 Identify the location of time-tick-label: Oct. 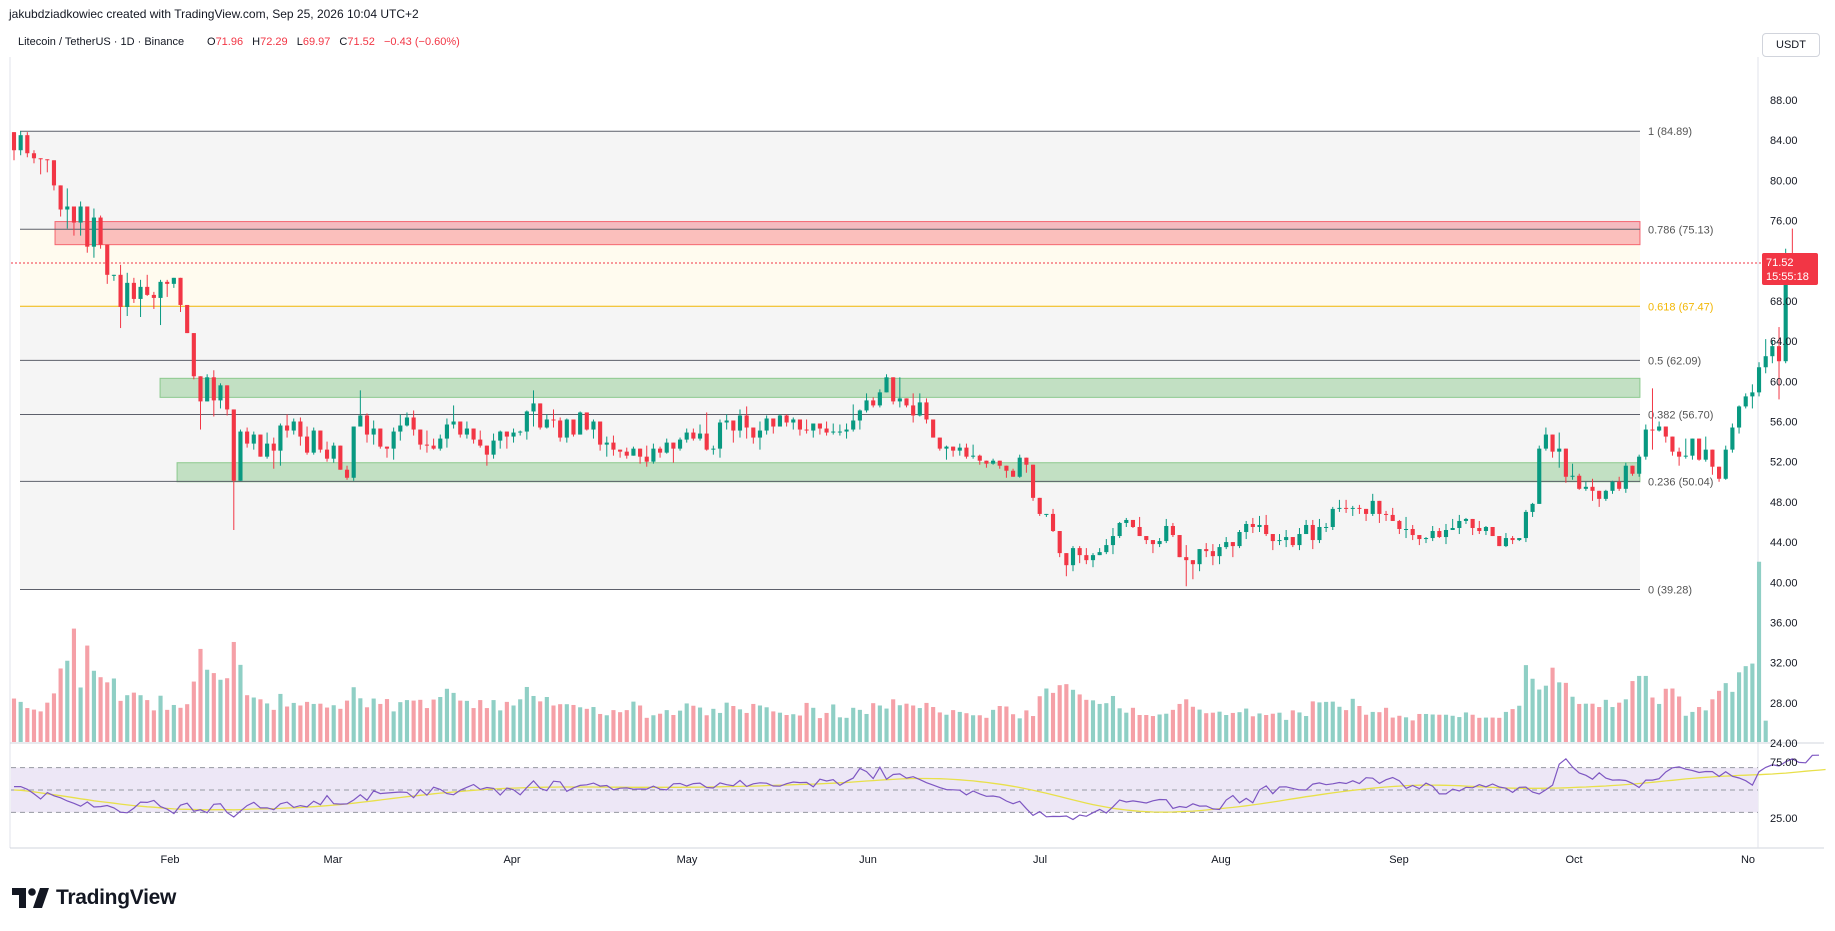
(1573, 860).